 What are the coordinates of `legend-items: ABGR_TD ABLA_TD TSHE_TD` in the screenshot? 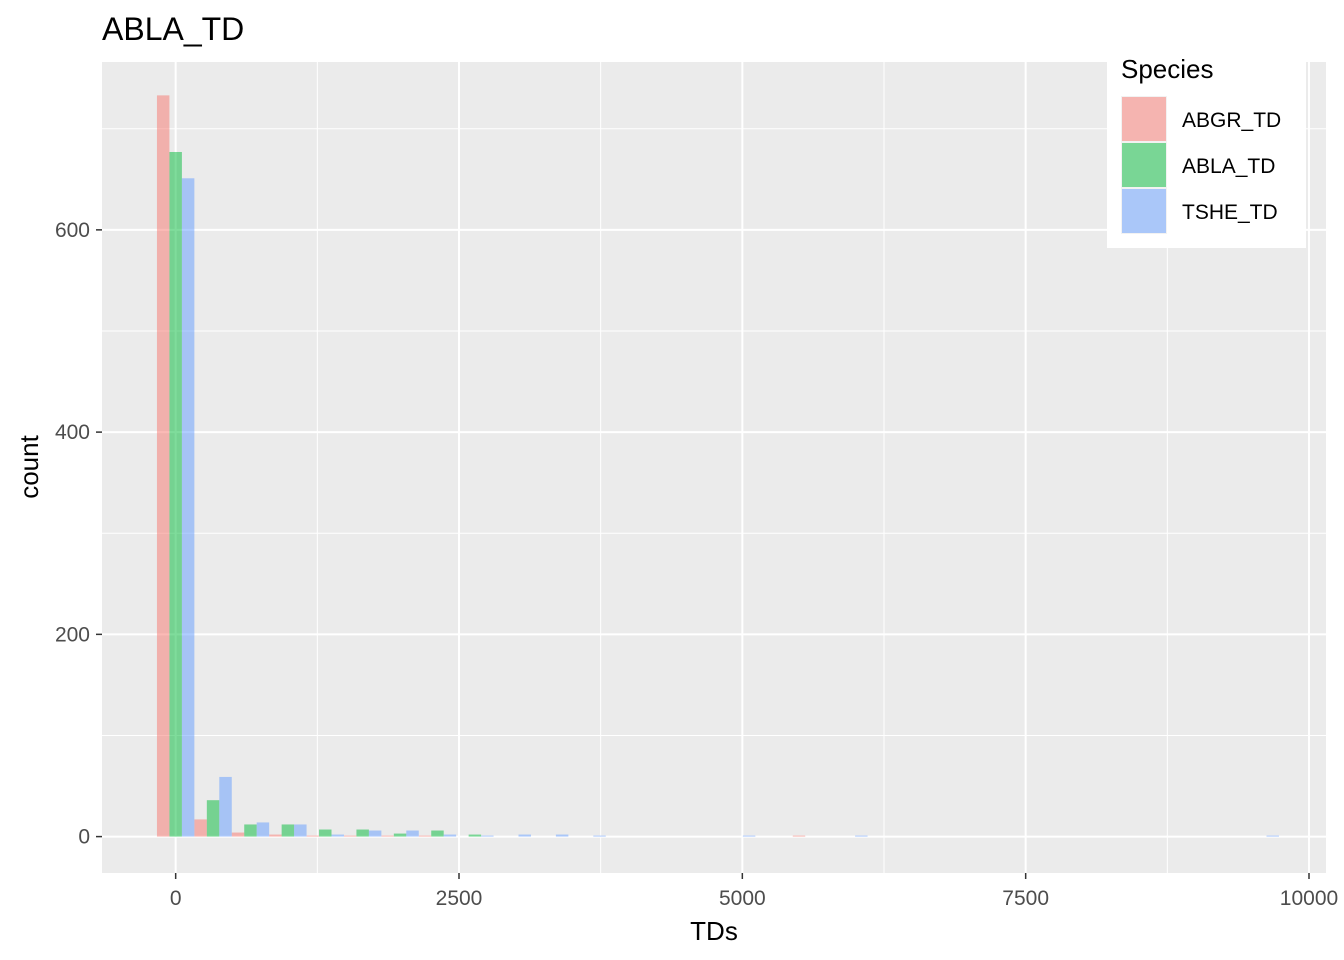 It's located at (1201, 165).